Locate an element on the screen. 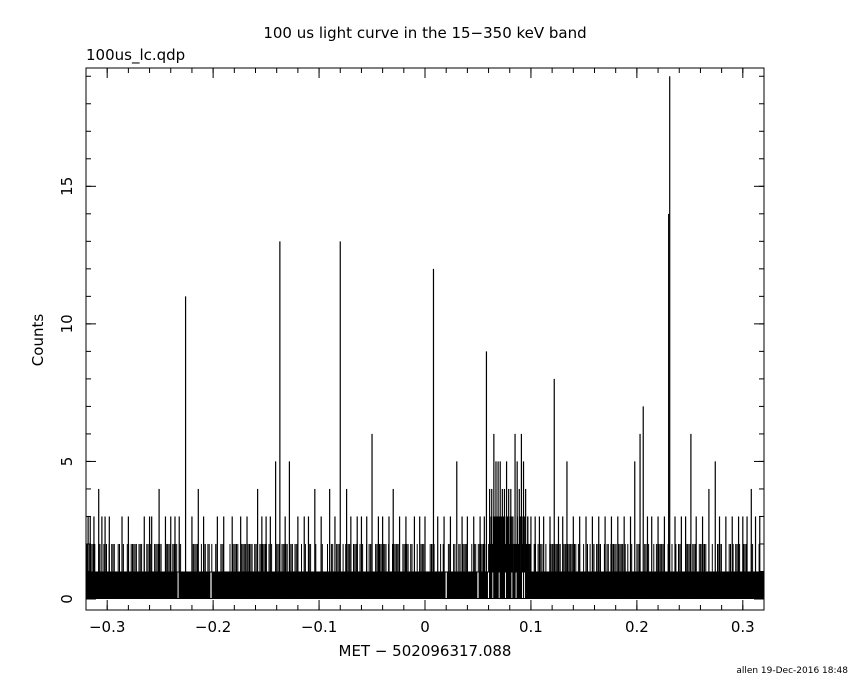  y-tick-label: 15 is located at coordinates (67, 186).